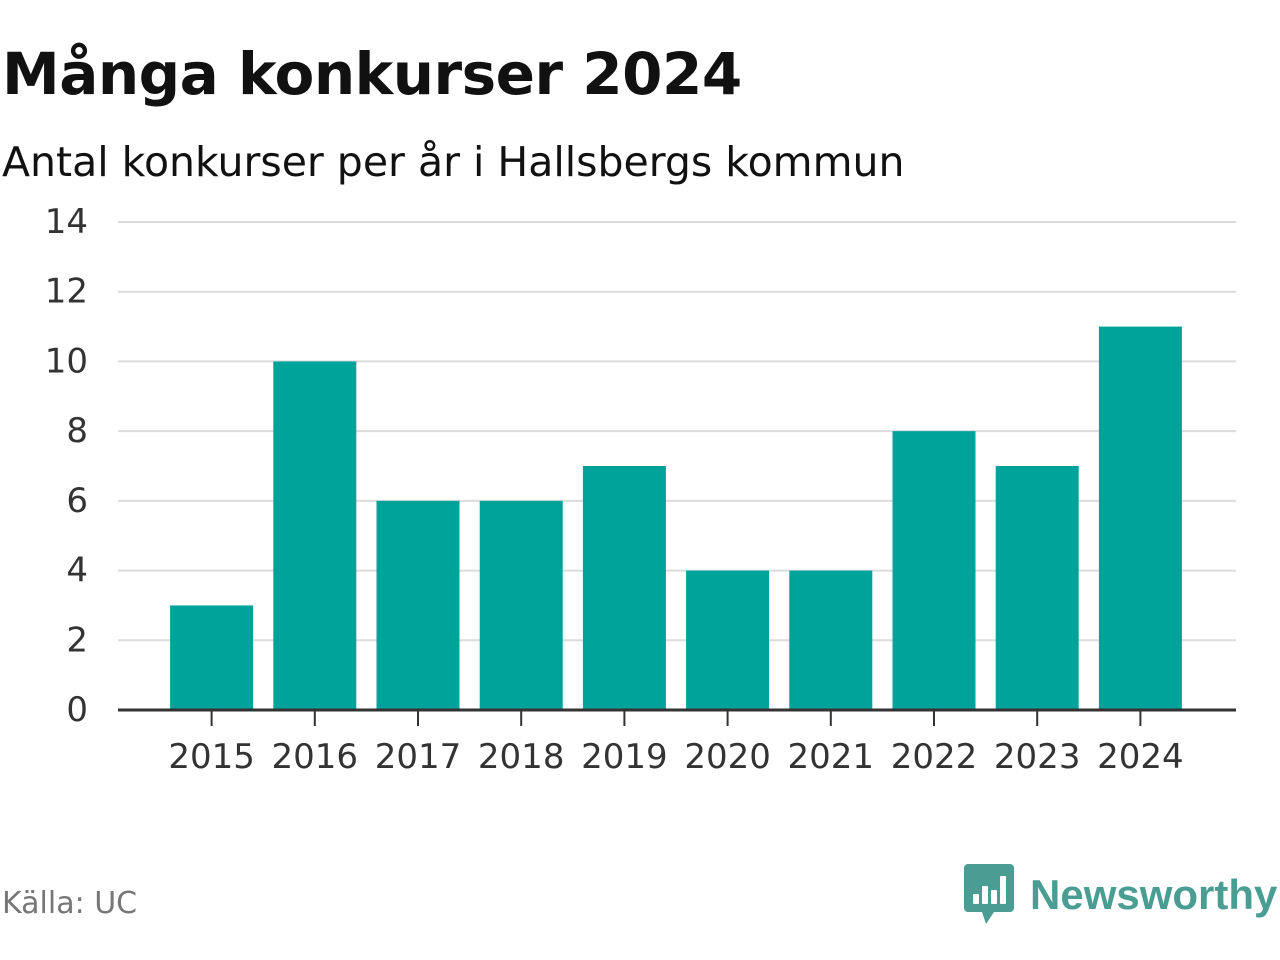 Image resolution: width=1280 pixels, height=960 pixels. What do you see at coordinates (315, 757) in the screenshot?
I see `x-tick-label: 2016` at bounding box center [315, 757].